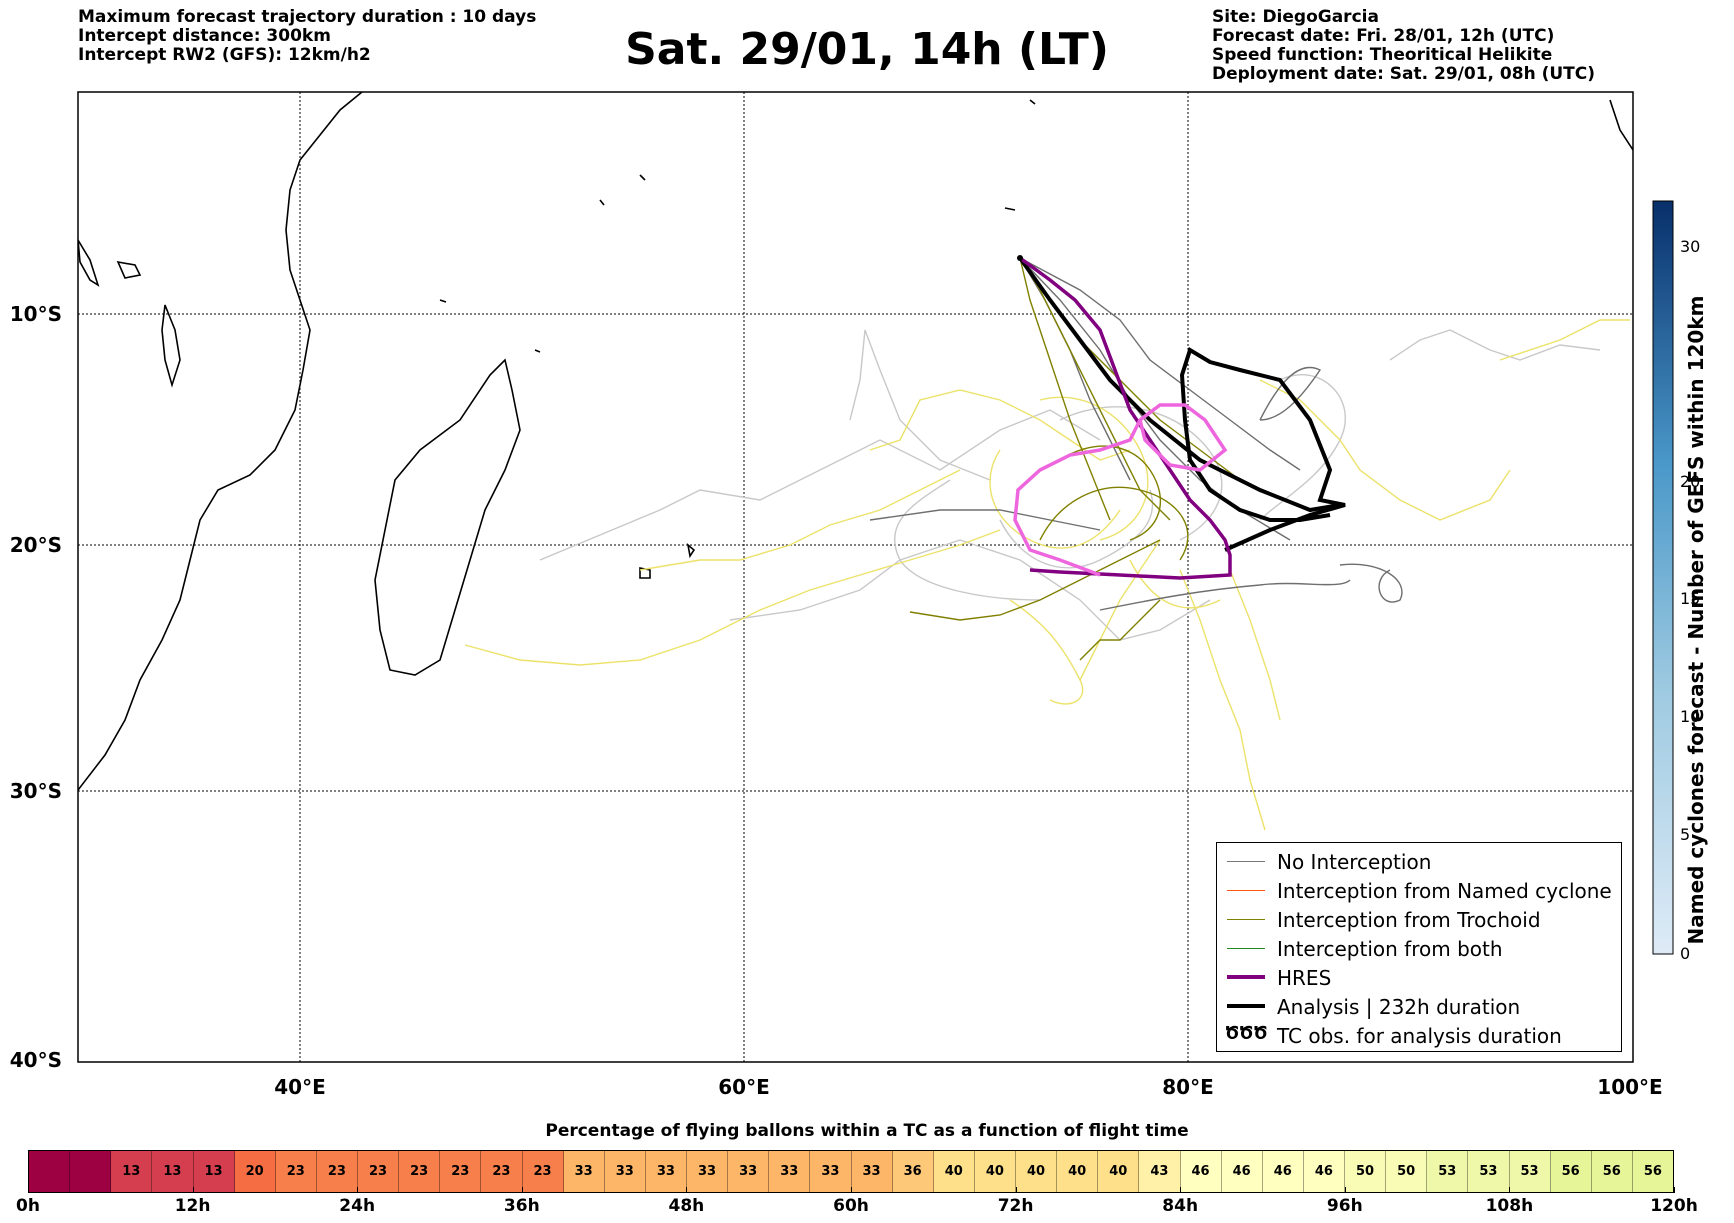  I want to click on time-tick-label: 120h, so click(1674, 1206).